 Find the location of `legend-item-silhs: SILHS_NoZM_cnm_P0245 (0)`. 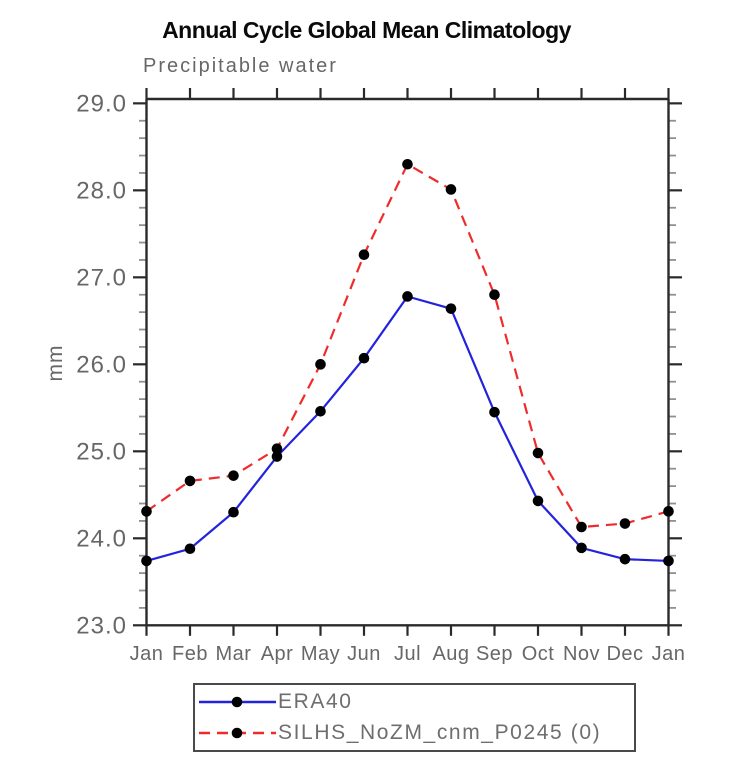

legend-item-silhs: SILHS_NoZM_cnm_P0245 (0) is located at coordinates (415, 733).